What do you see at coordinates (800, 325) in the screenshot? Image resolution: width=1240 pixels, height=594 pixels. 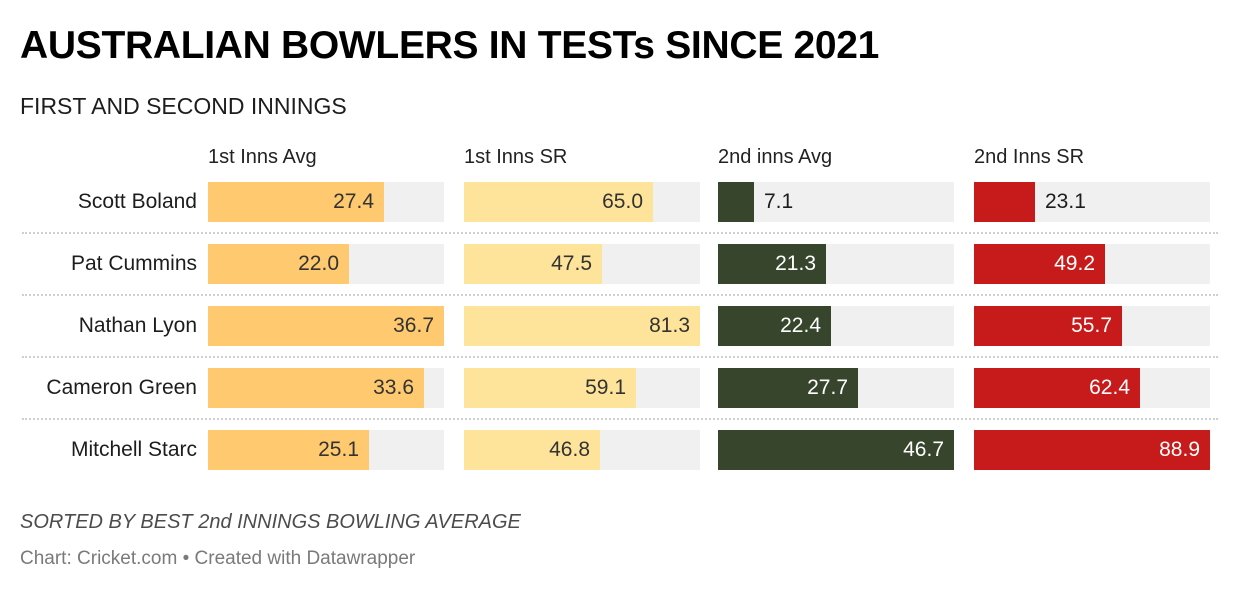 I see `value-label: 22.4` at bounding box center [800, 325].